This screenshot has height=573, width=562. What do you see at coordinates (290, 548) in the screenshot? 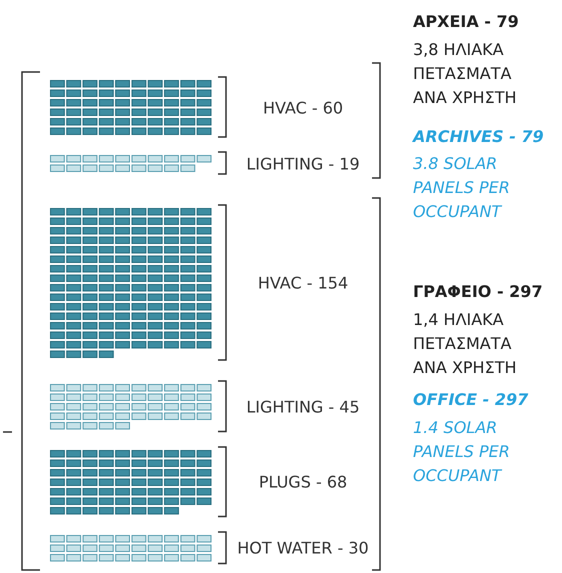
I see `category-label: HOT WATER -` at bounding box center [290, 548].